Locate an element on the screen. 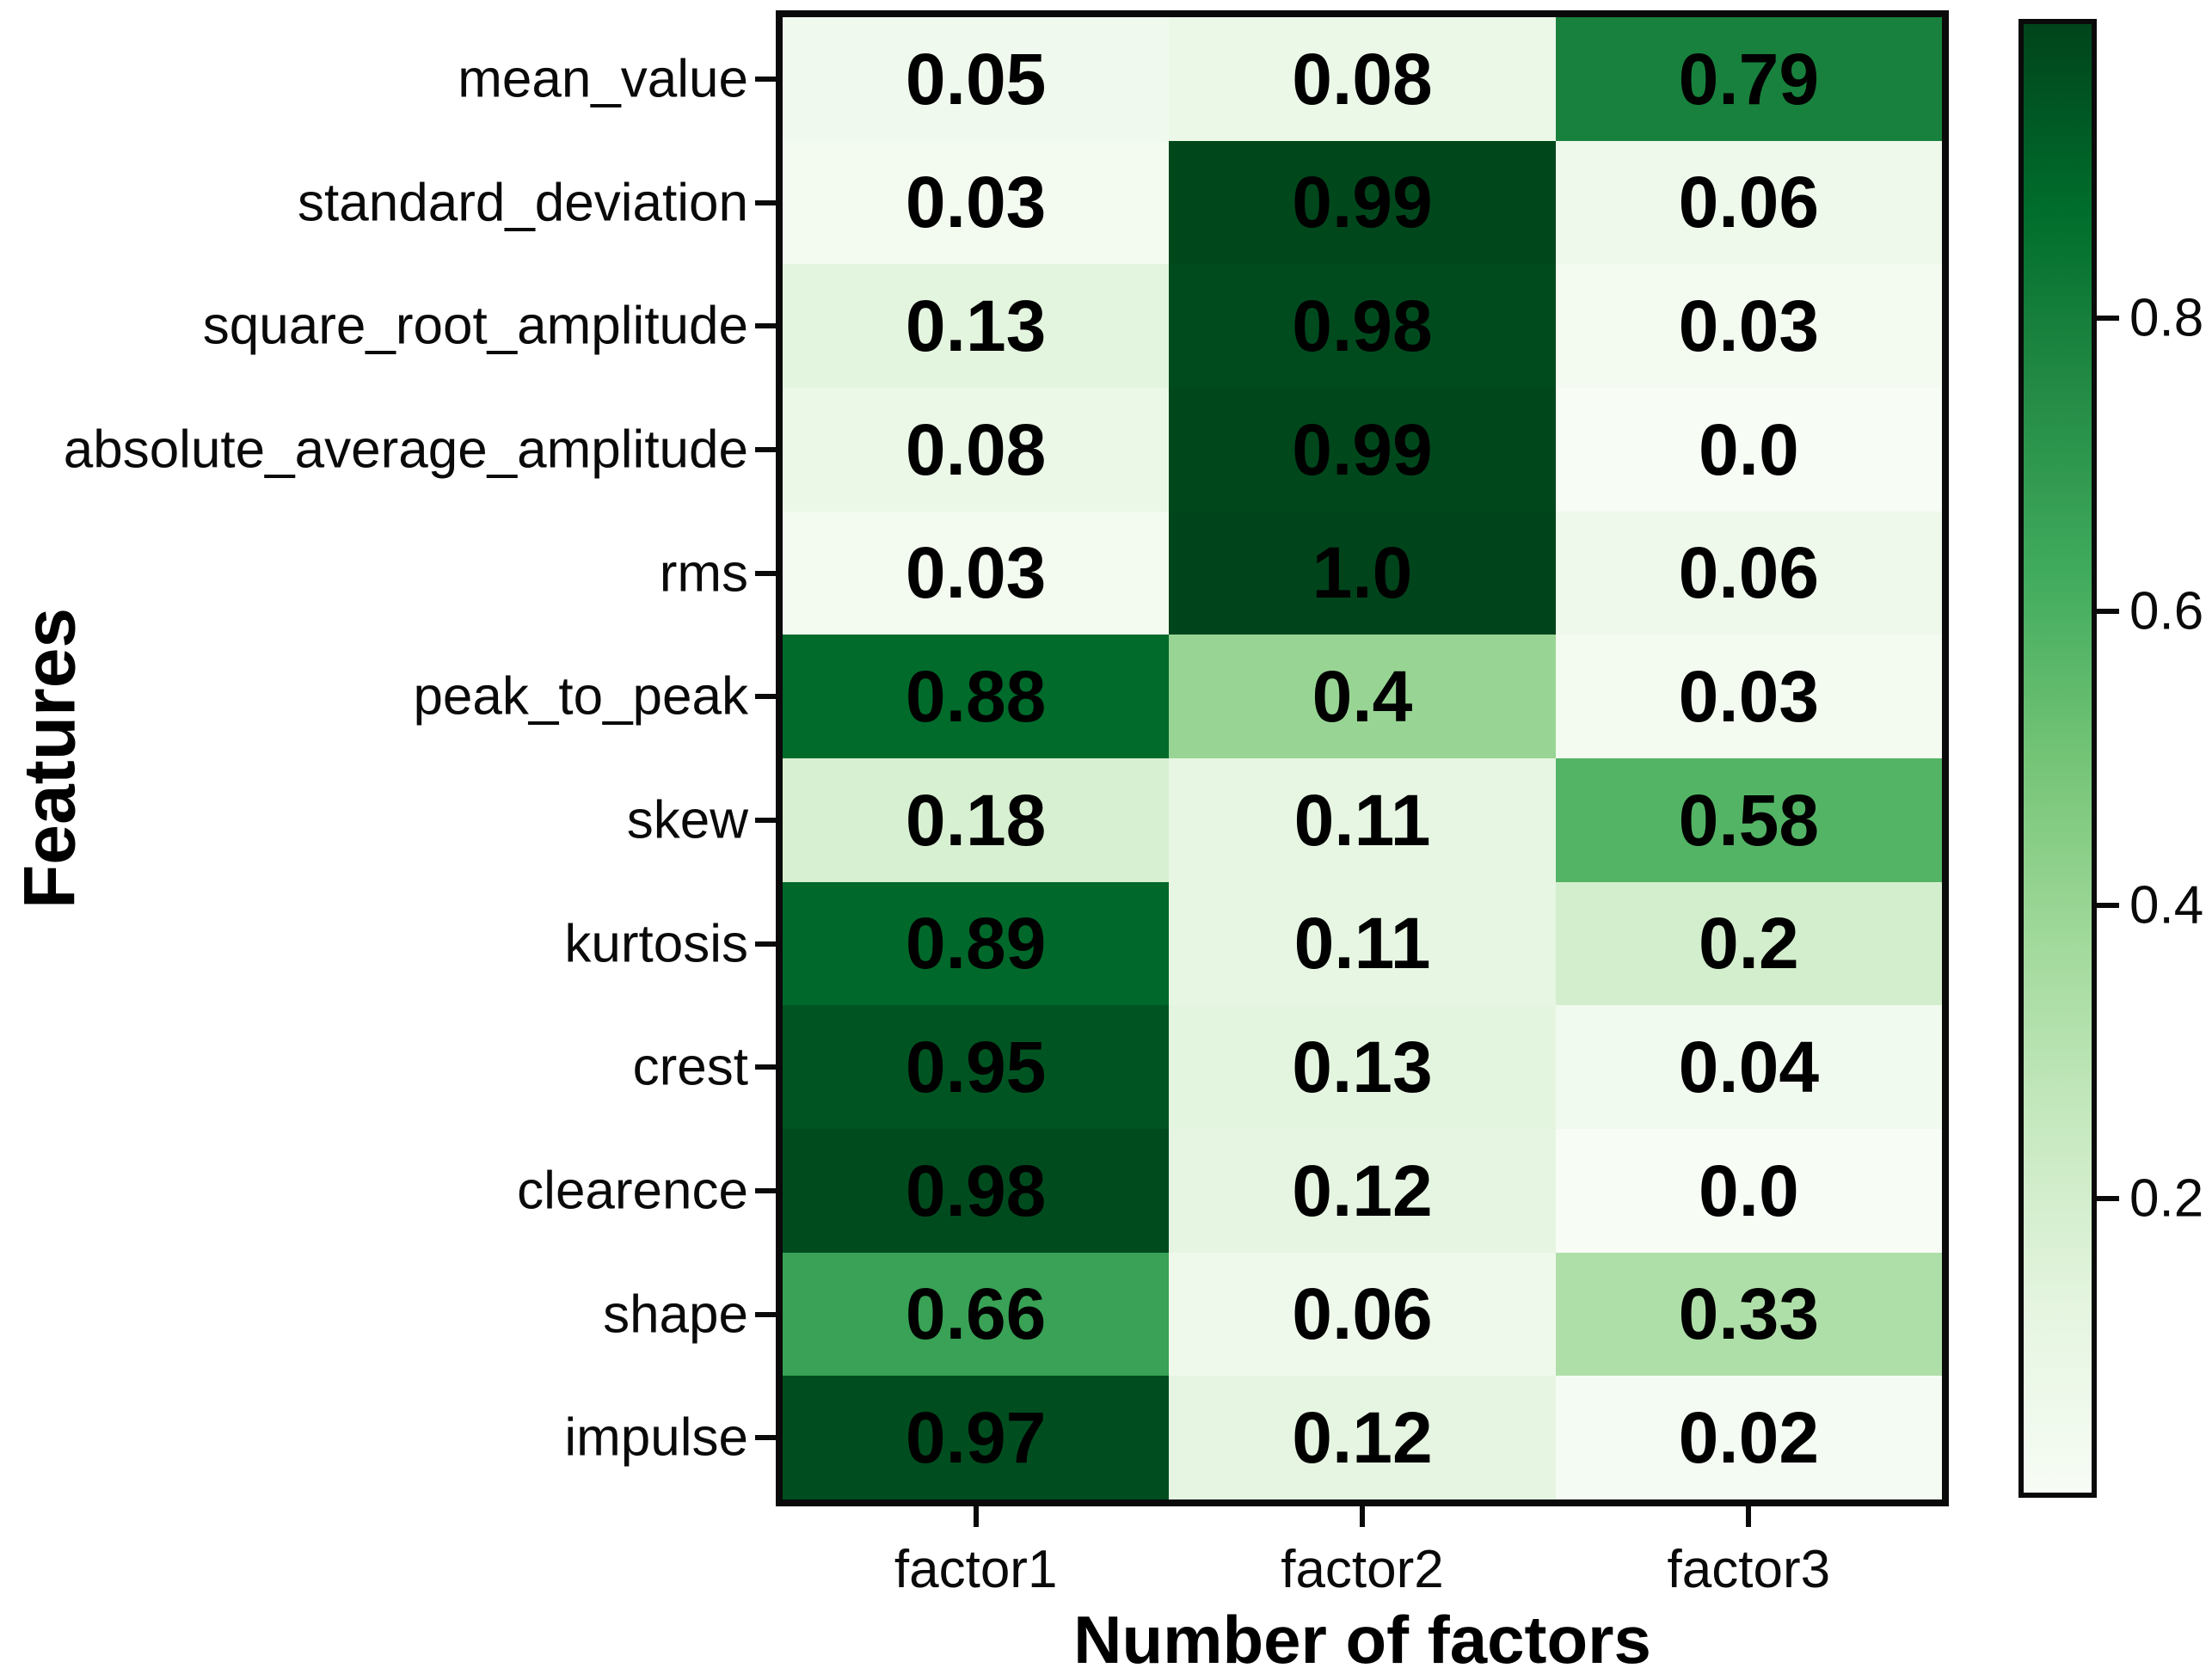 The height and width of the screenshot is (1668, 2212). heatmap-cell-clearence-factor3: 0.0 is located at coordinates (1748, 1191).